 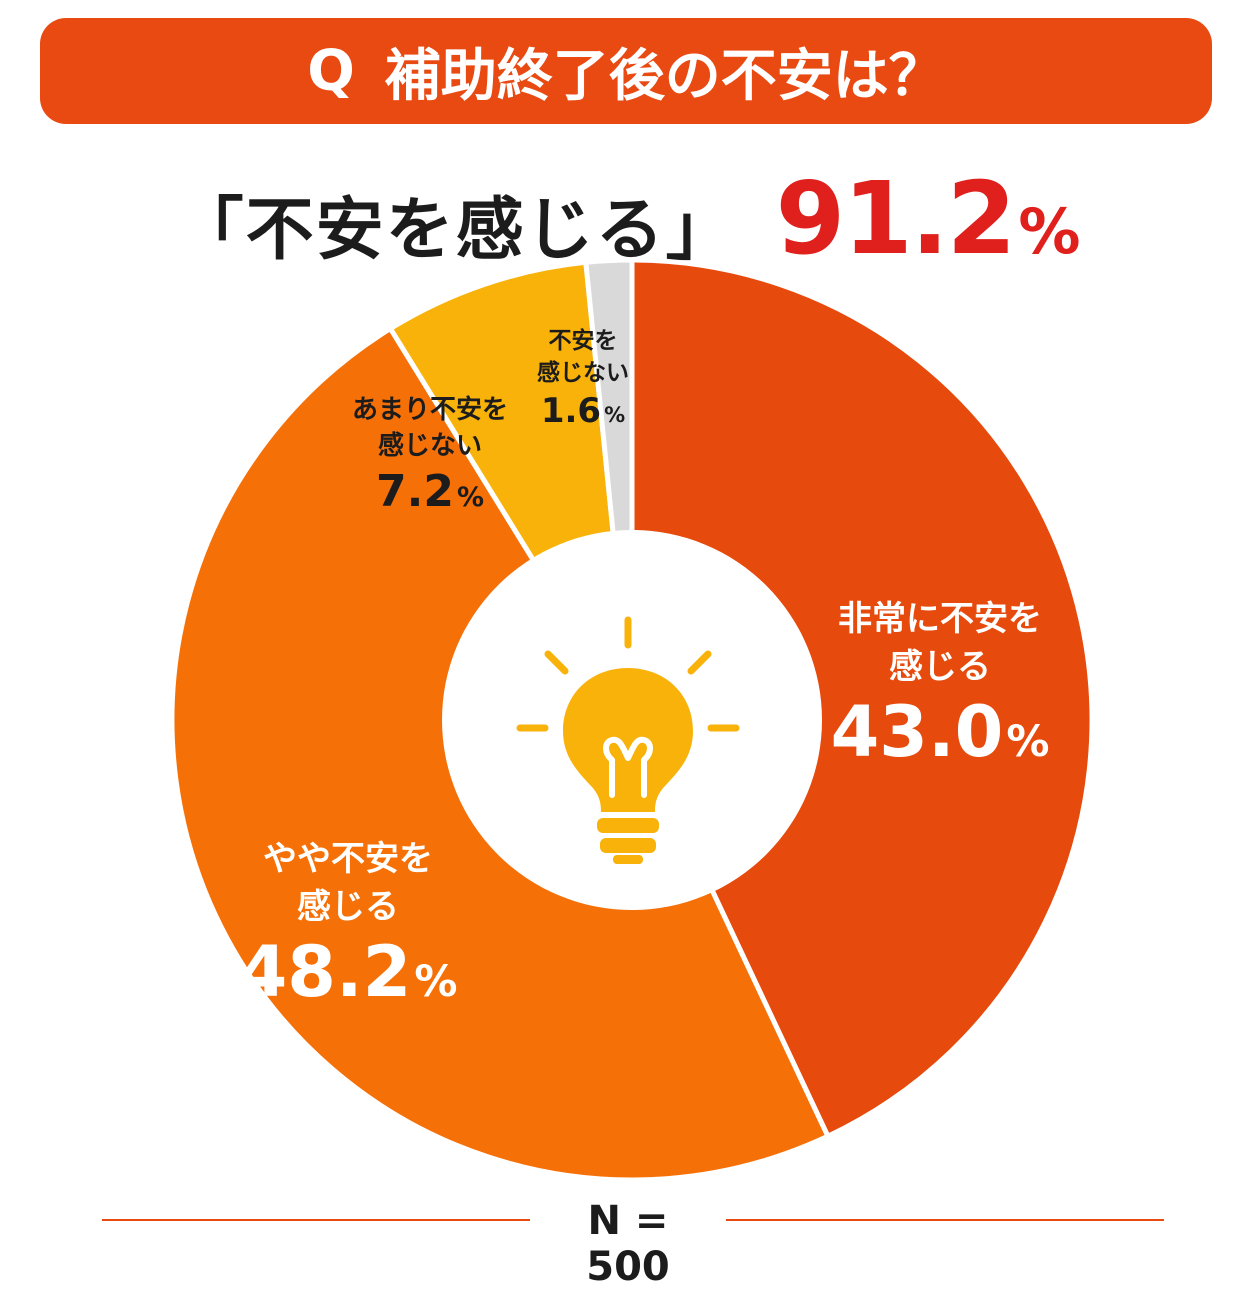 What do you see at coordinates (628, 740) in the screenshot?
I see `lightbulb-icon` at bounding box center [628, 740].